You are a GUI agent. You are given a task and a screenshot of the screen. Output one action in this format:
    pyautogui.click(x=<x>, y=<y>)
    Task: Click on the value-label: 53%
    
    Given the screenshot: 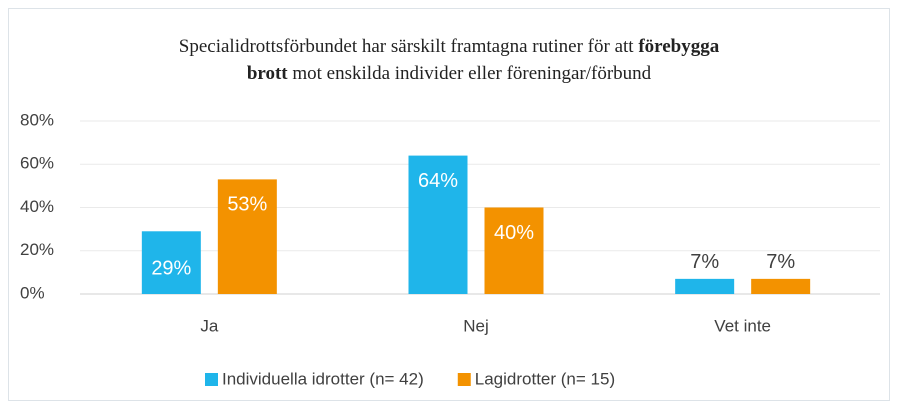 What is the action you would take?
    pyautogui.click(x=247, y=205)
    